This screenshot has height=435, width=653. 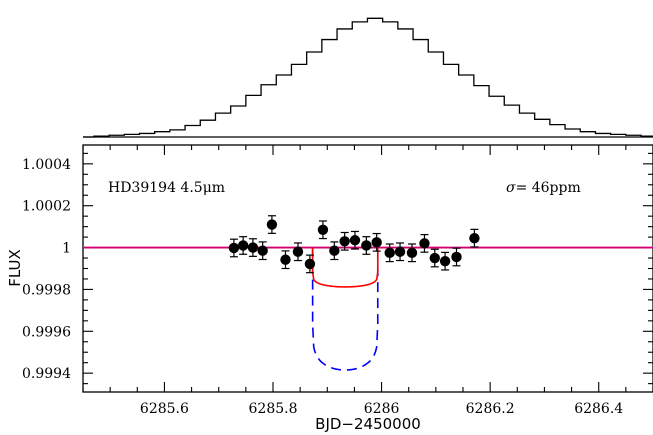 What do you see at coordinates (548, 188) in the screenshot?
I see `annotation-sigma-text: = 46ppm` at bounding box center [548, 188].